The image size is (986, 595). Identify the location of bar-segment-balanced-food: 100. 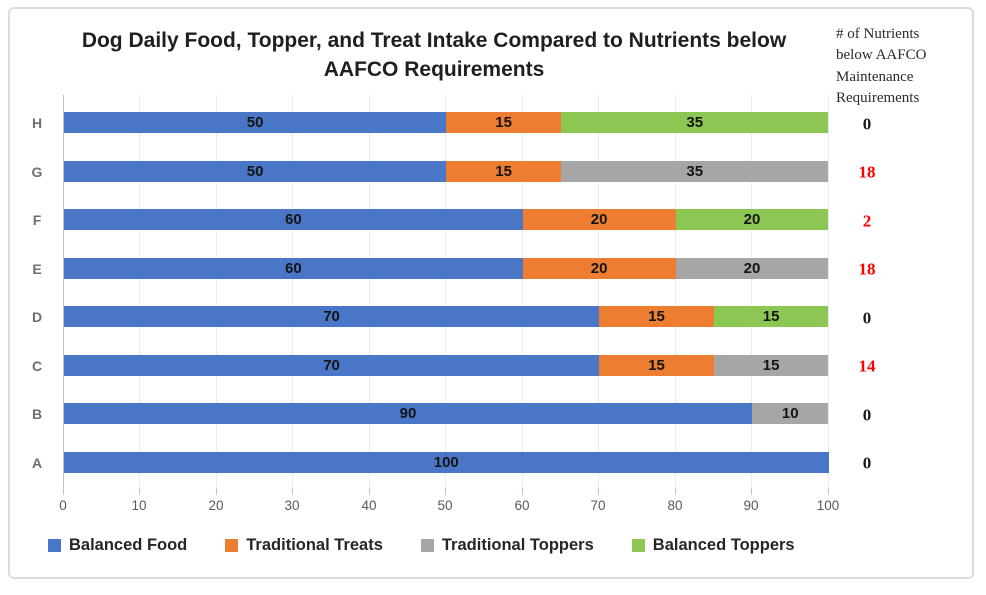
(446, 462).